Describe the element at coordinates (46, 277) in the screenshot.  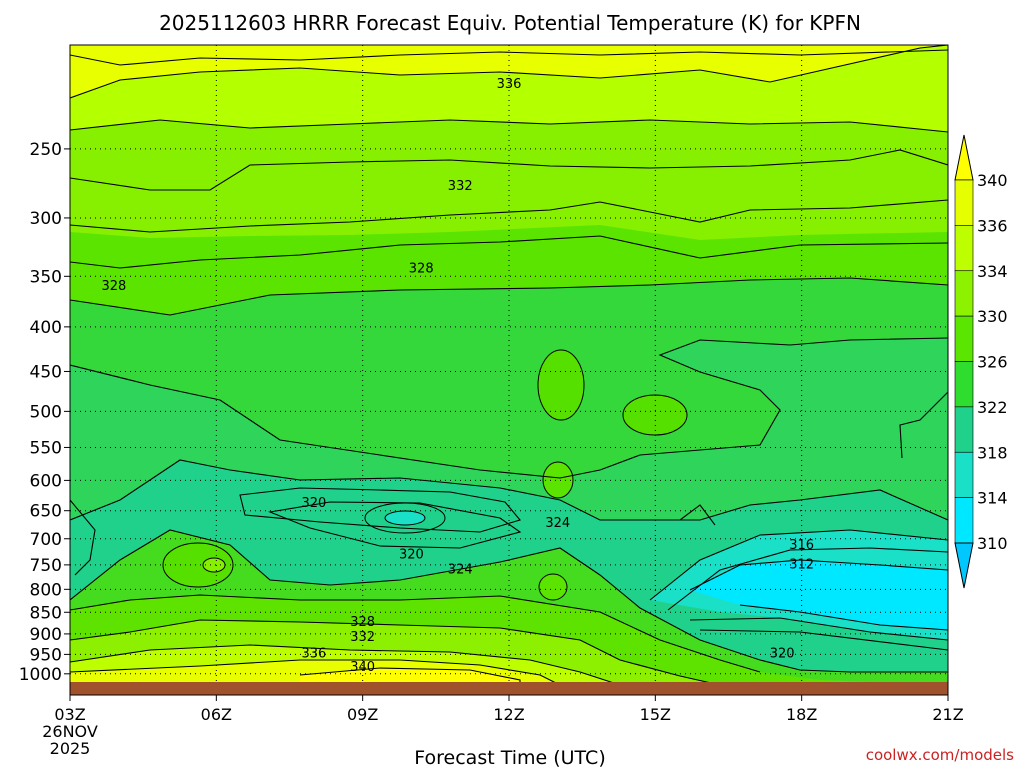
I see `y-tick-label: 350` at that location.